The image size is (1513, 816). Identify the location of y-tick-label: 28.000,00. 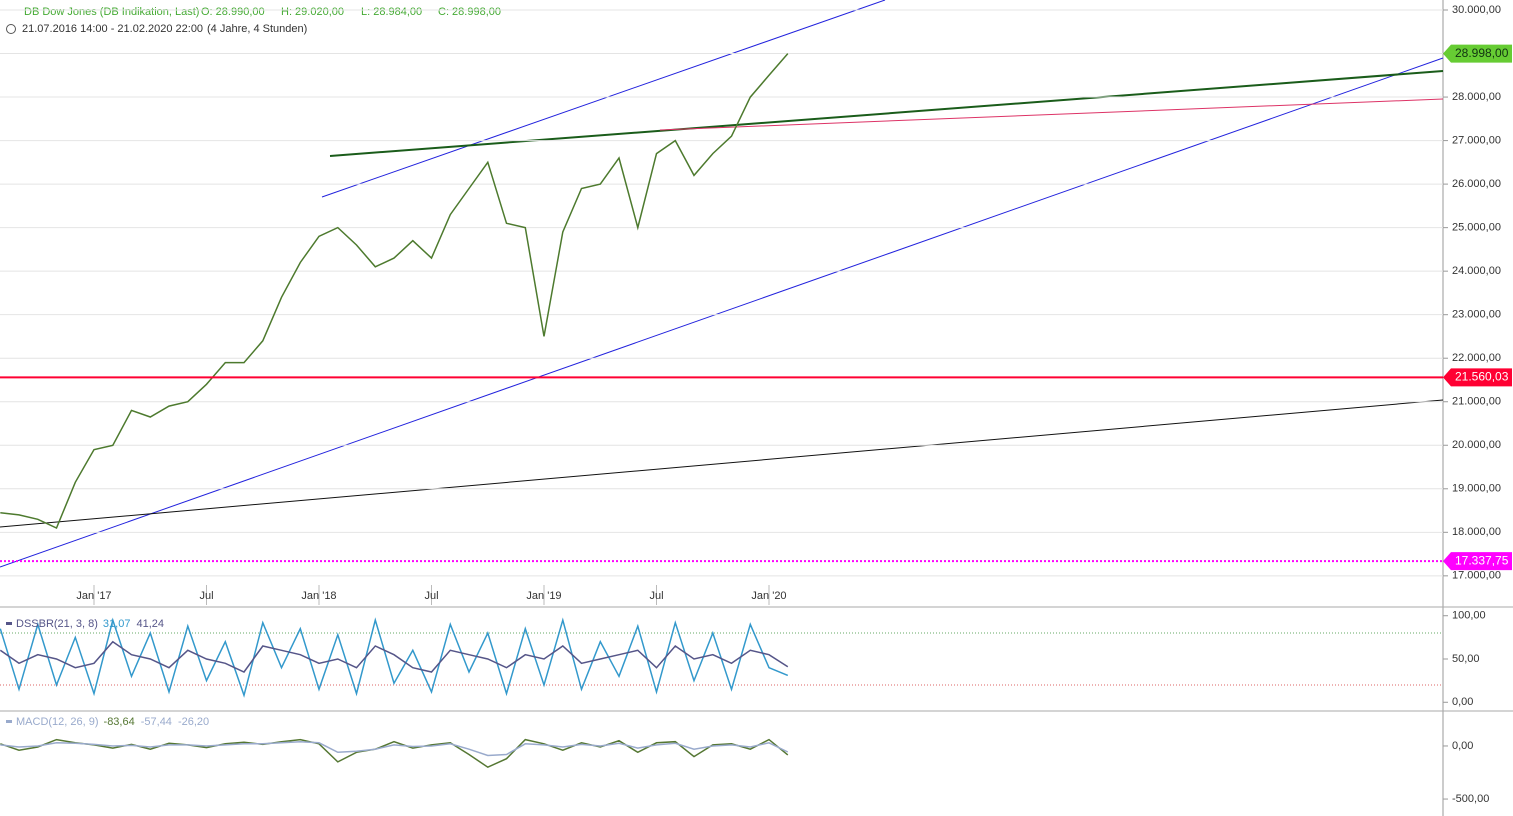
(1476, 97).